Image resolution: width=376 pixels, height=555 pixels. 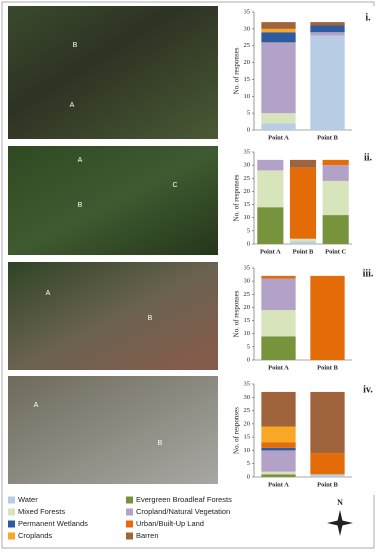 I want to click on legend-label: Urban/Built-Up Land, so click(x=170, y=523).